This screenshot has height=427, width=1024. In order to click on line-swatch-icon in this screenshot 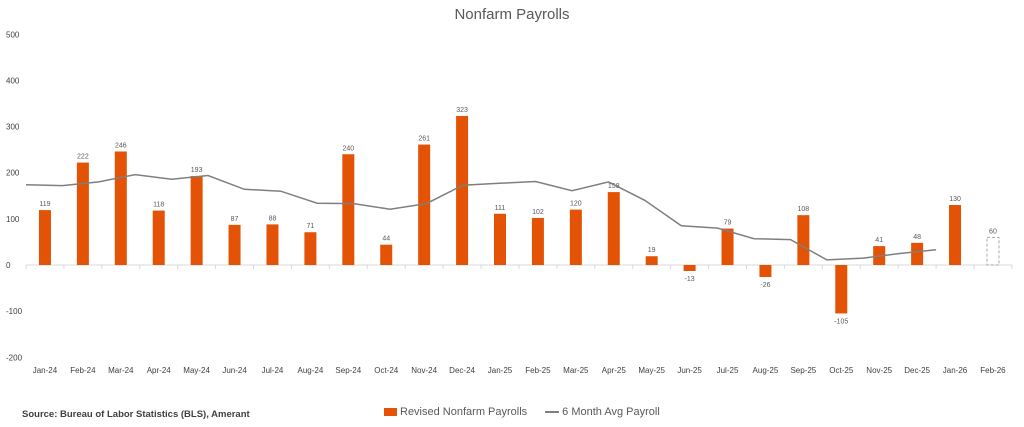, I will do `click(552, 412)`.